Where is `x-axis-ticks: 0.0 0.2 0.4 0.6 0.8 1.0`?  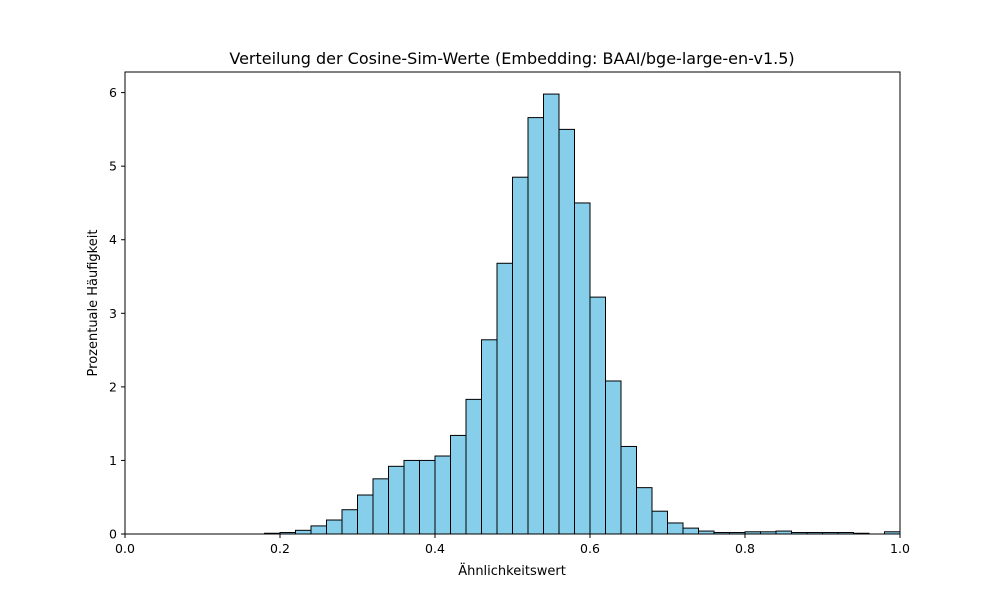
x-axis-ticks: 0.0 0.2 0.4 0.6 0.8 1.0 is located at coordinates (512, 545).